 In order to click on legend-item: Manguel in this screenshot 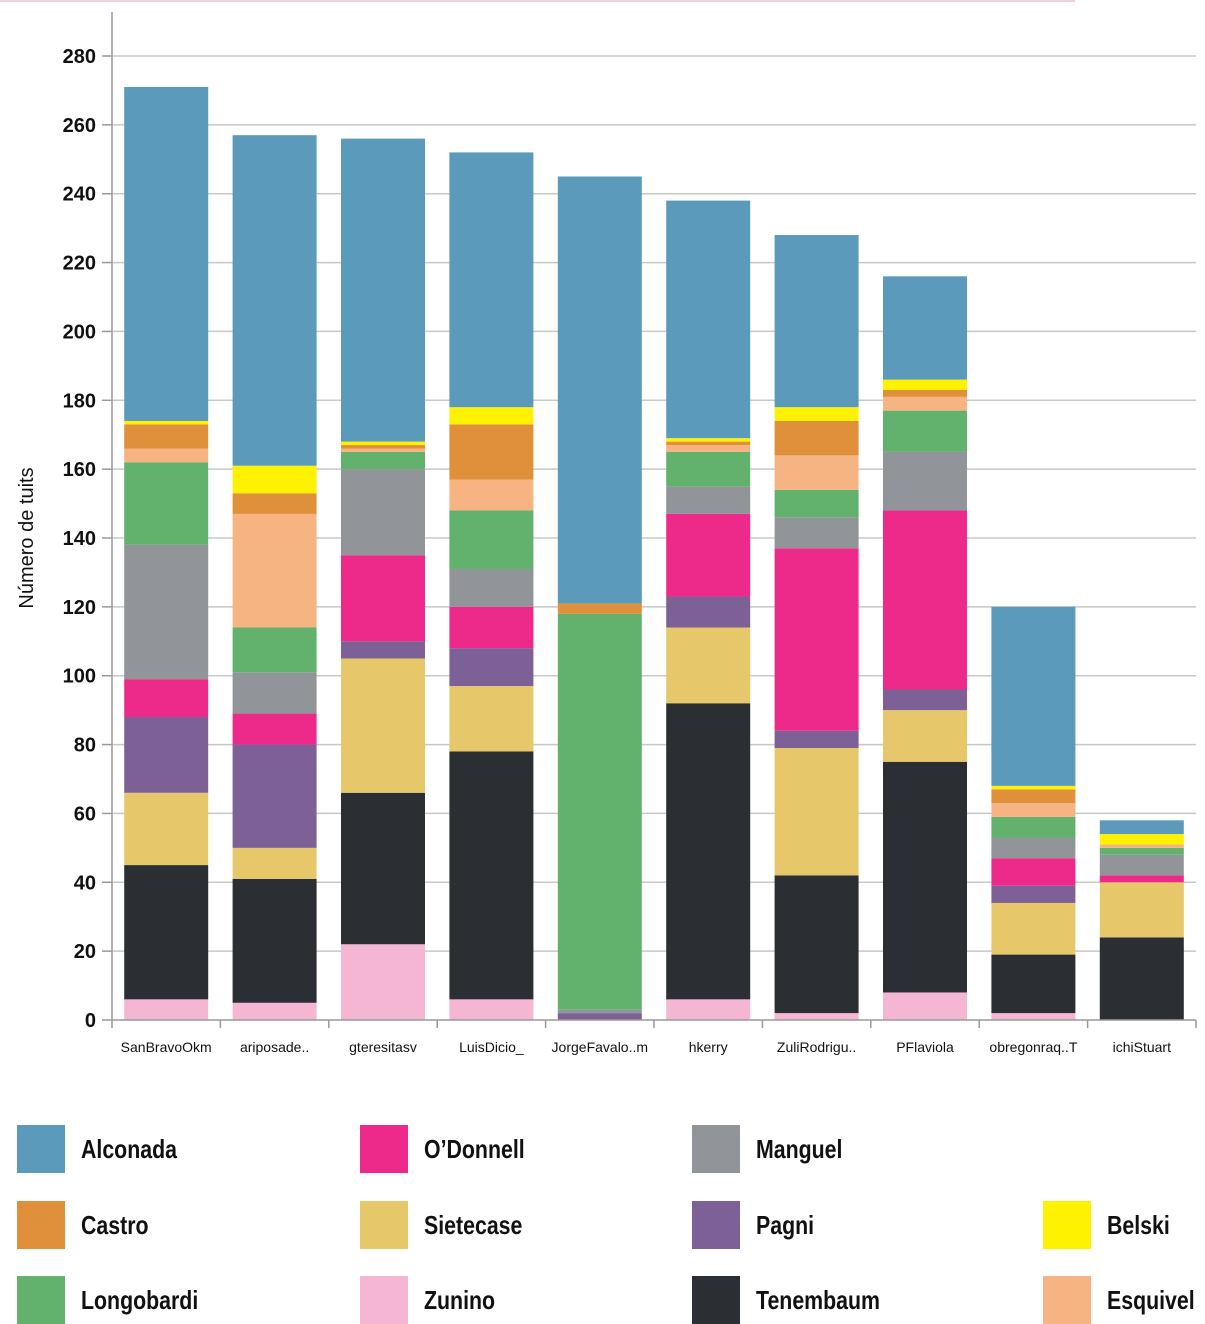, I will do `click(776, 1149)`.